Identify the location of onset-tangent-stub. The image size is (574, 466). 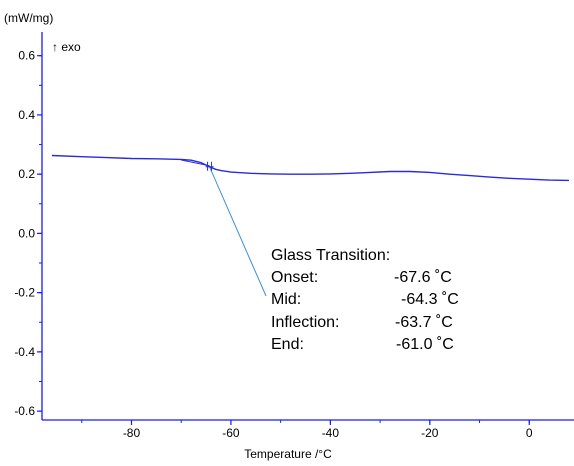
(195, 163).